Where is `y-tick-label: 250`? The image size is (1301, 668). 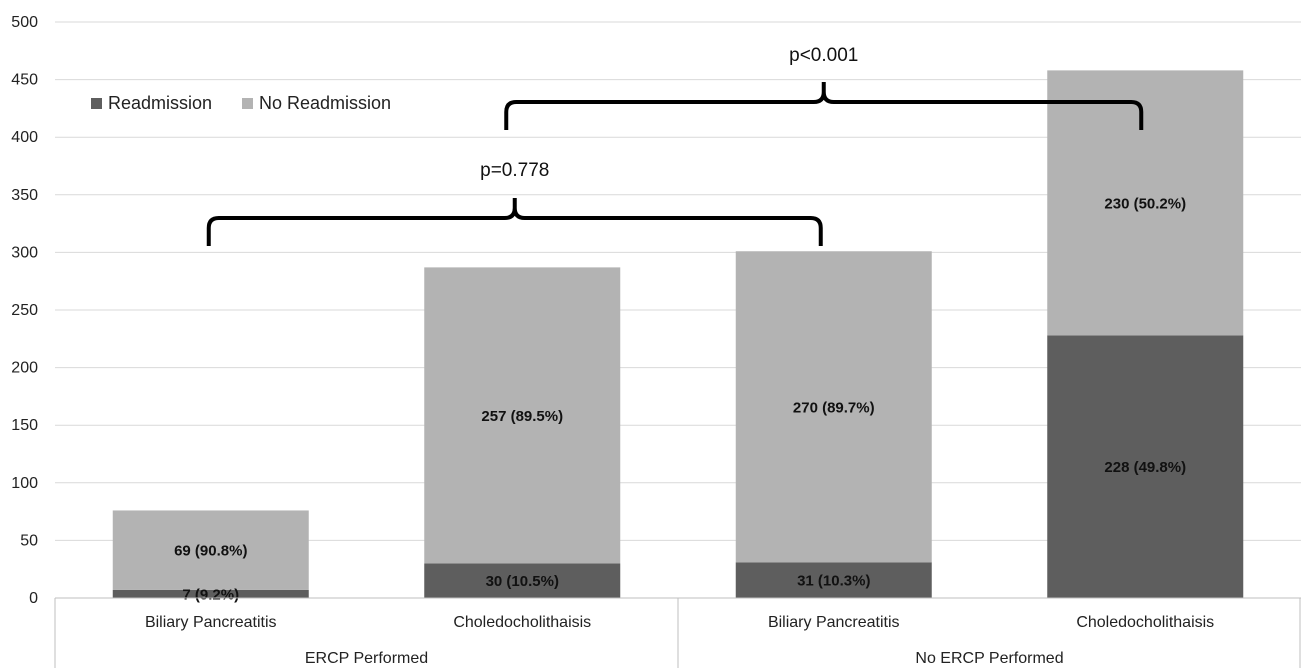
y-tick-label: 250 is located at coordinates (24, 310).